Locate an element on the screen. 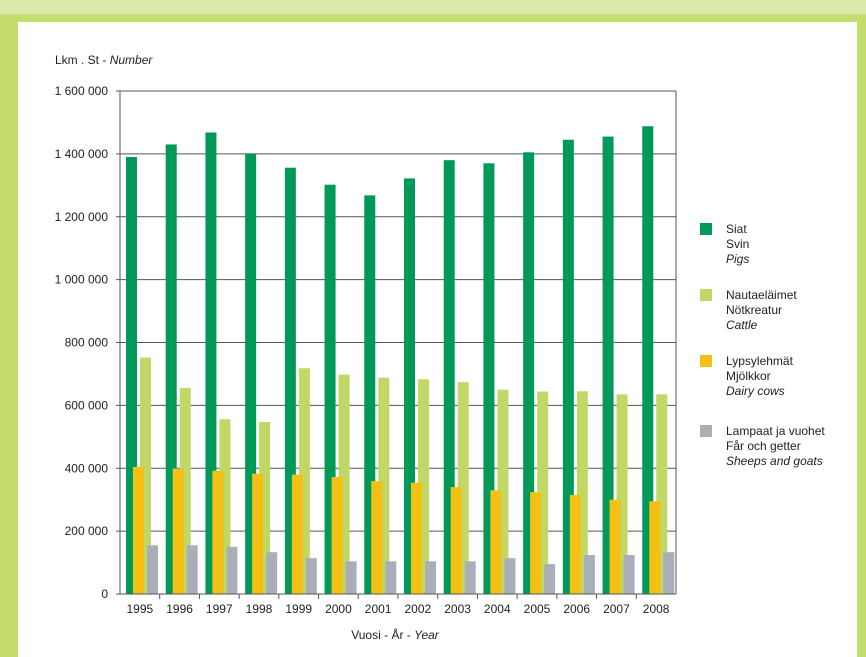 Image resolution: width=866 pixels, height=657 pixels. x-tick-label: 2000 is located at coordinates (338, 609).